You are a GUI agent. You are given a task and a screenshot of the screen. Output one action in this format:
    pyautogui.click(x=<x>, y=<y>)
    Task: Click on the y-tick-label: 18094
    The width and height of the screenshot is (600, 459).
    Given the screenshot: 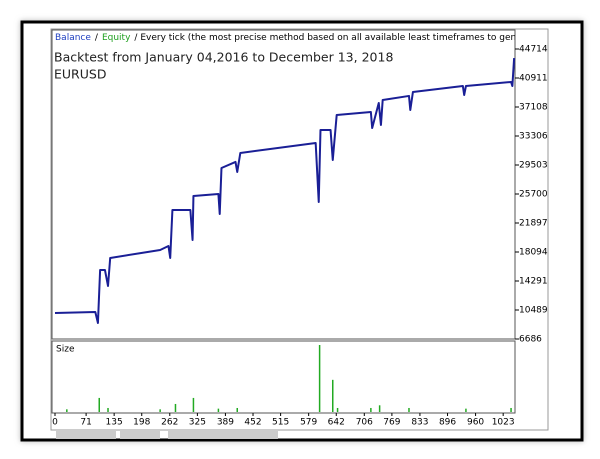 What is the action you would take?
    pyautogui.click(x=533, y=253)
    